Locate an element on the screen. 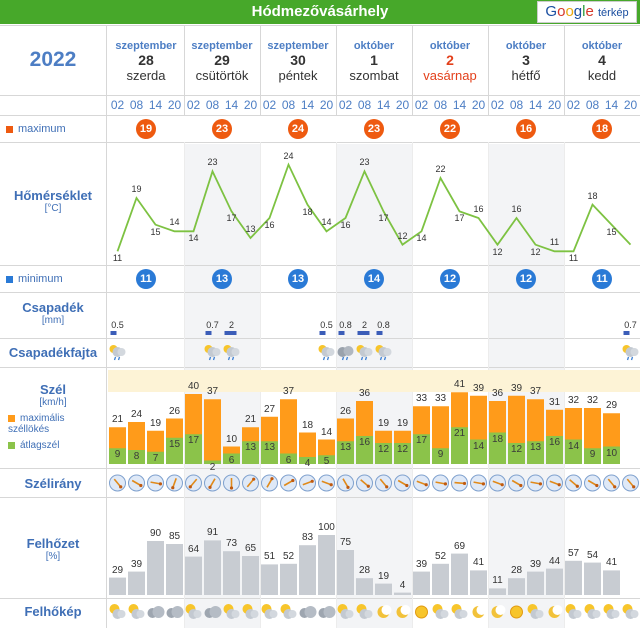  day-month: szeptember is located at coordinates (146, 46).